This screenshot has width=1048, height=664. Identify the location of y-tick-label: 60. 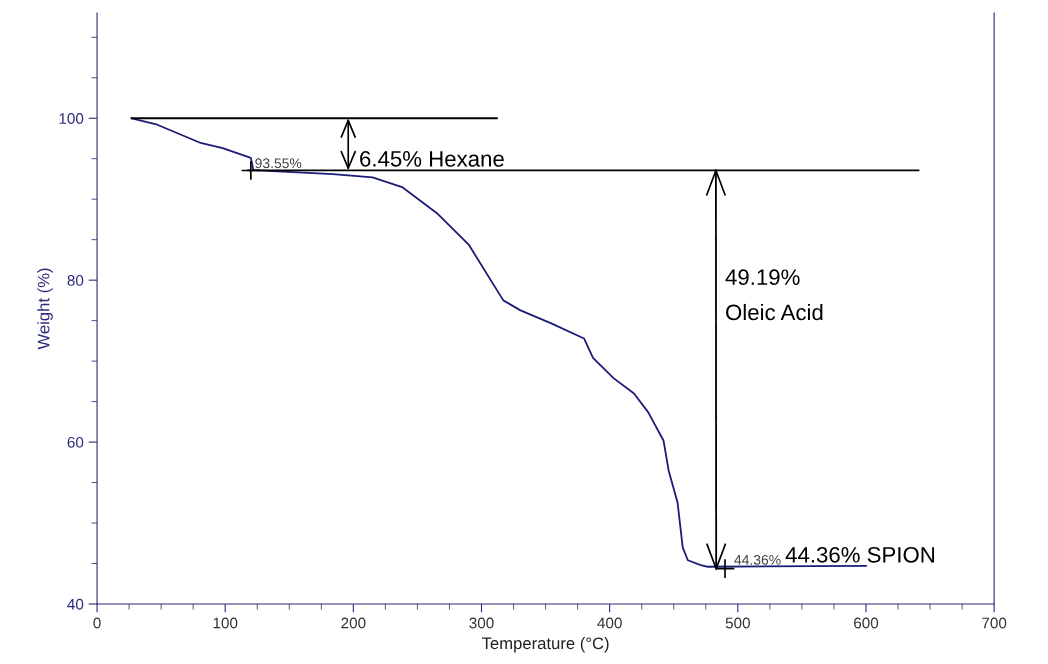
(75, 442).